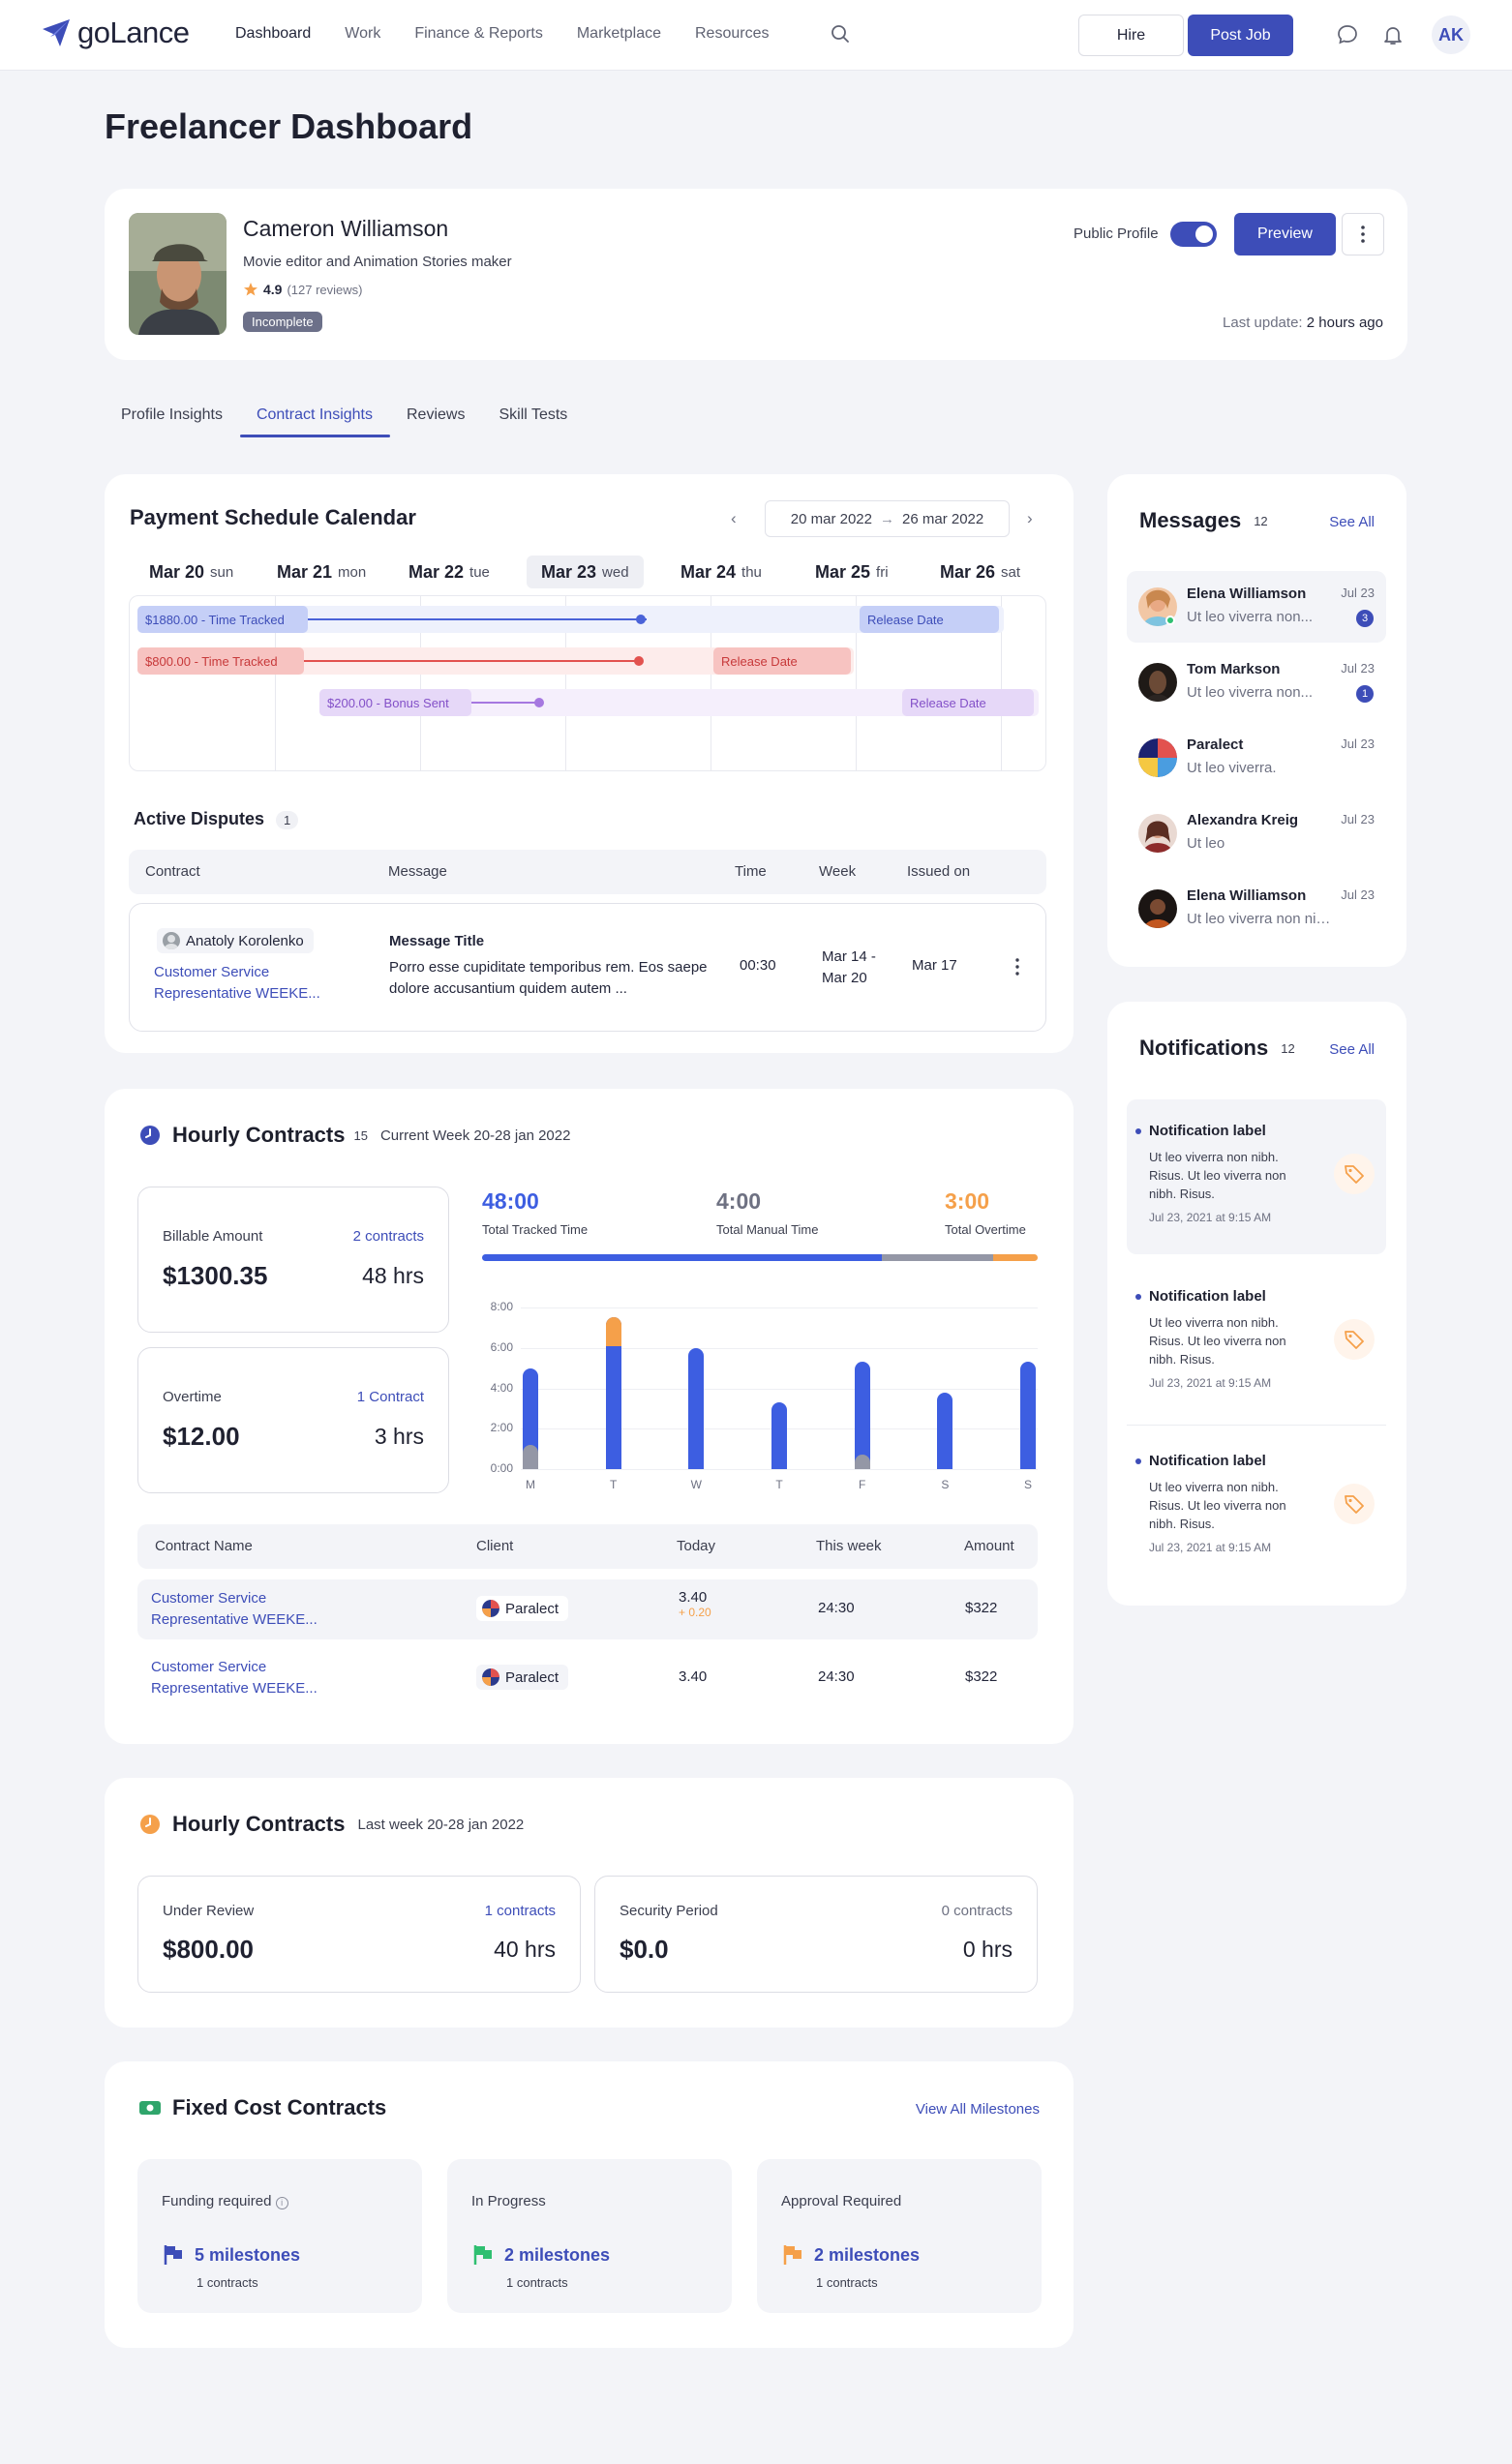  What do you see at coordinates (732, 33) in the screenshot?
I see `nav-resources: Resources` at bounding box center [732, 33].